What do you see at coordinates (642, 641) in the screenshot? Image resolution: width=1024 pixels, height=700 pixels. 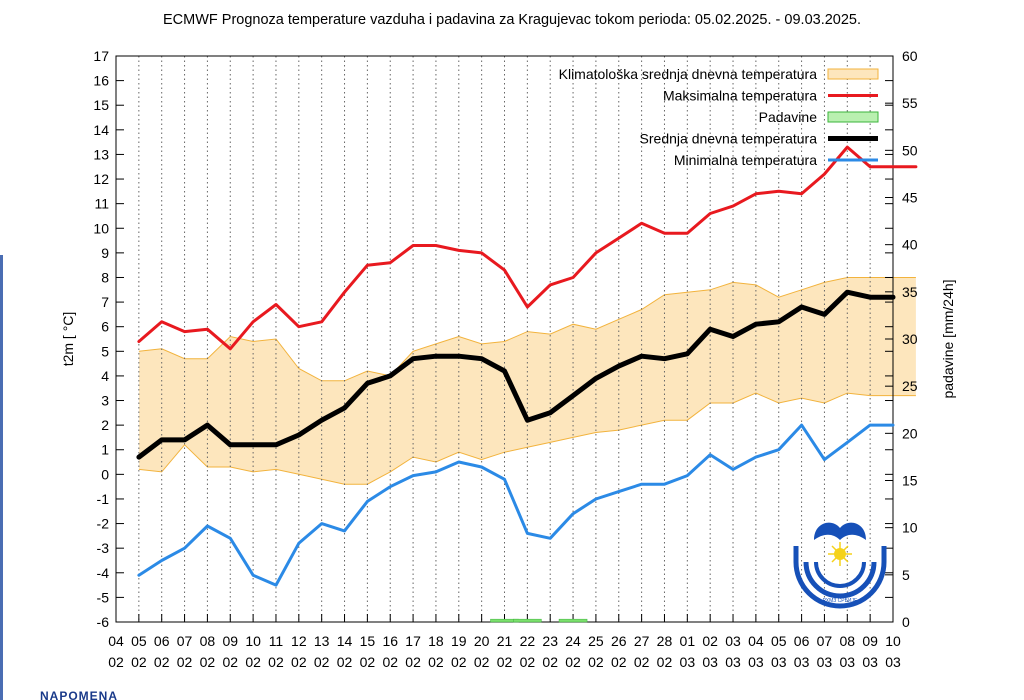 I see `x-tick-label-day: 27` at bounding box center [642, 641].